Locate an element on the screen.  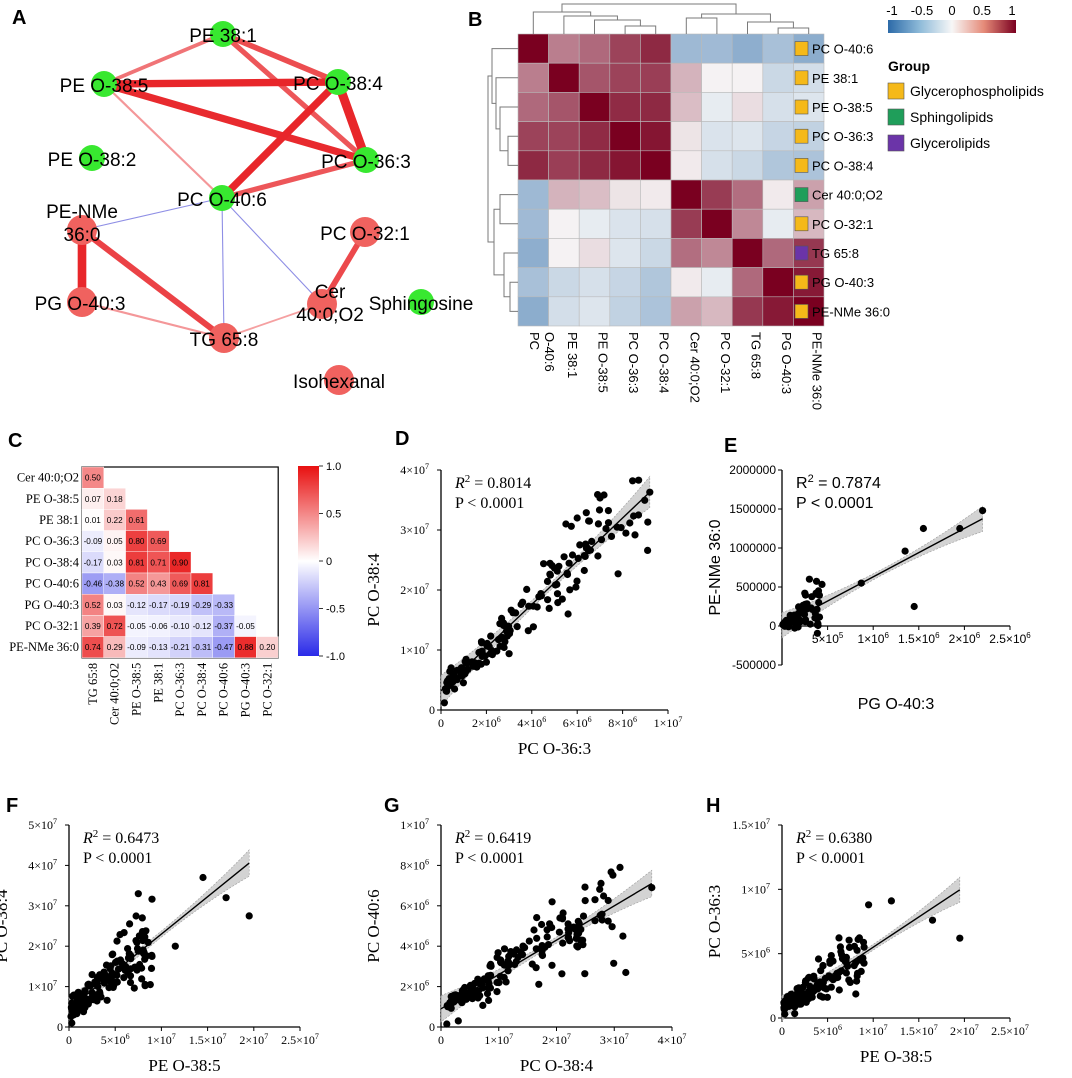
group-legend-label: Sphingolipids is located at coordinates (951, 117).